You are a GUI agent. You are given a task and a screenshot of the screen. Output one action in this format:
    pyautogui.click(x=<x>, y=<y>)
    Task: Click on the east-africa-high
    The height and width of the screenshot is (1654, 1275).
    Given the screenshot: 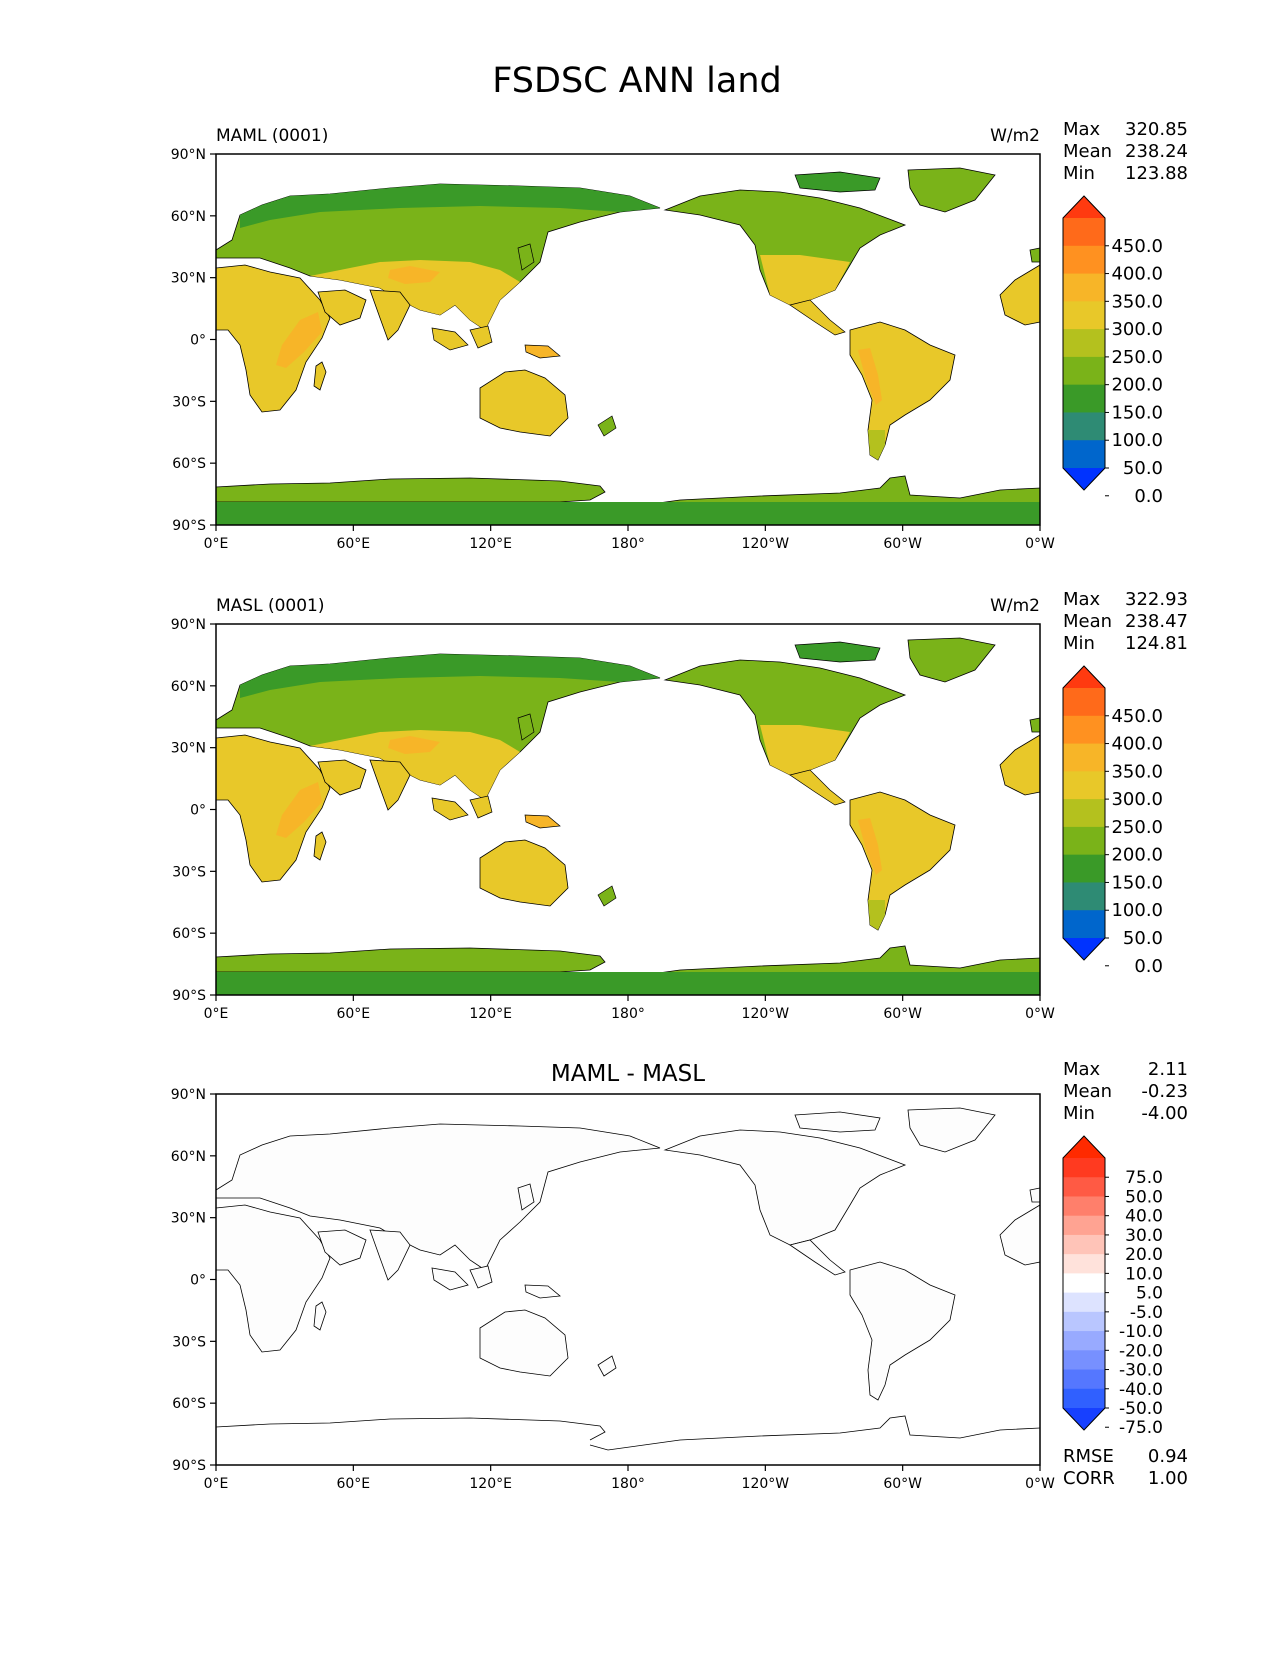 What is the action you would take?
    pyautogui.click(x=299, y=340)
    